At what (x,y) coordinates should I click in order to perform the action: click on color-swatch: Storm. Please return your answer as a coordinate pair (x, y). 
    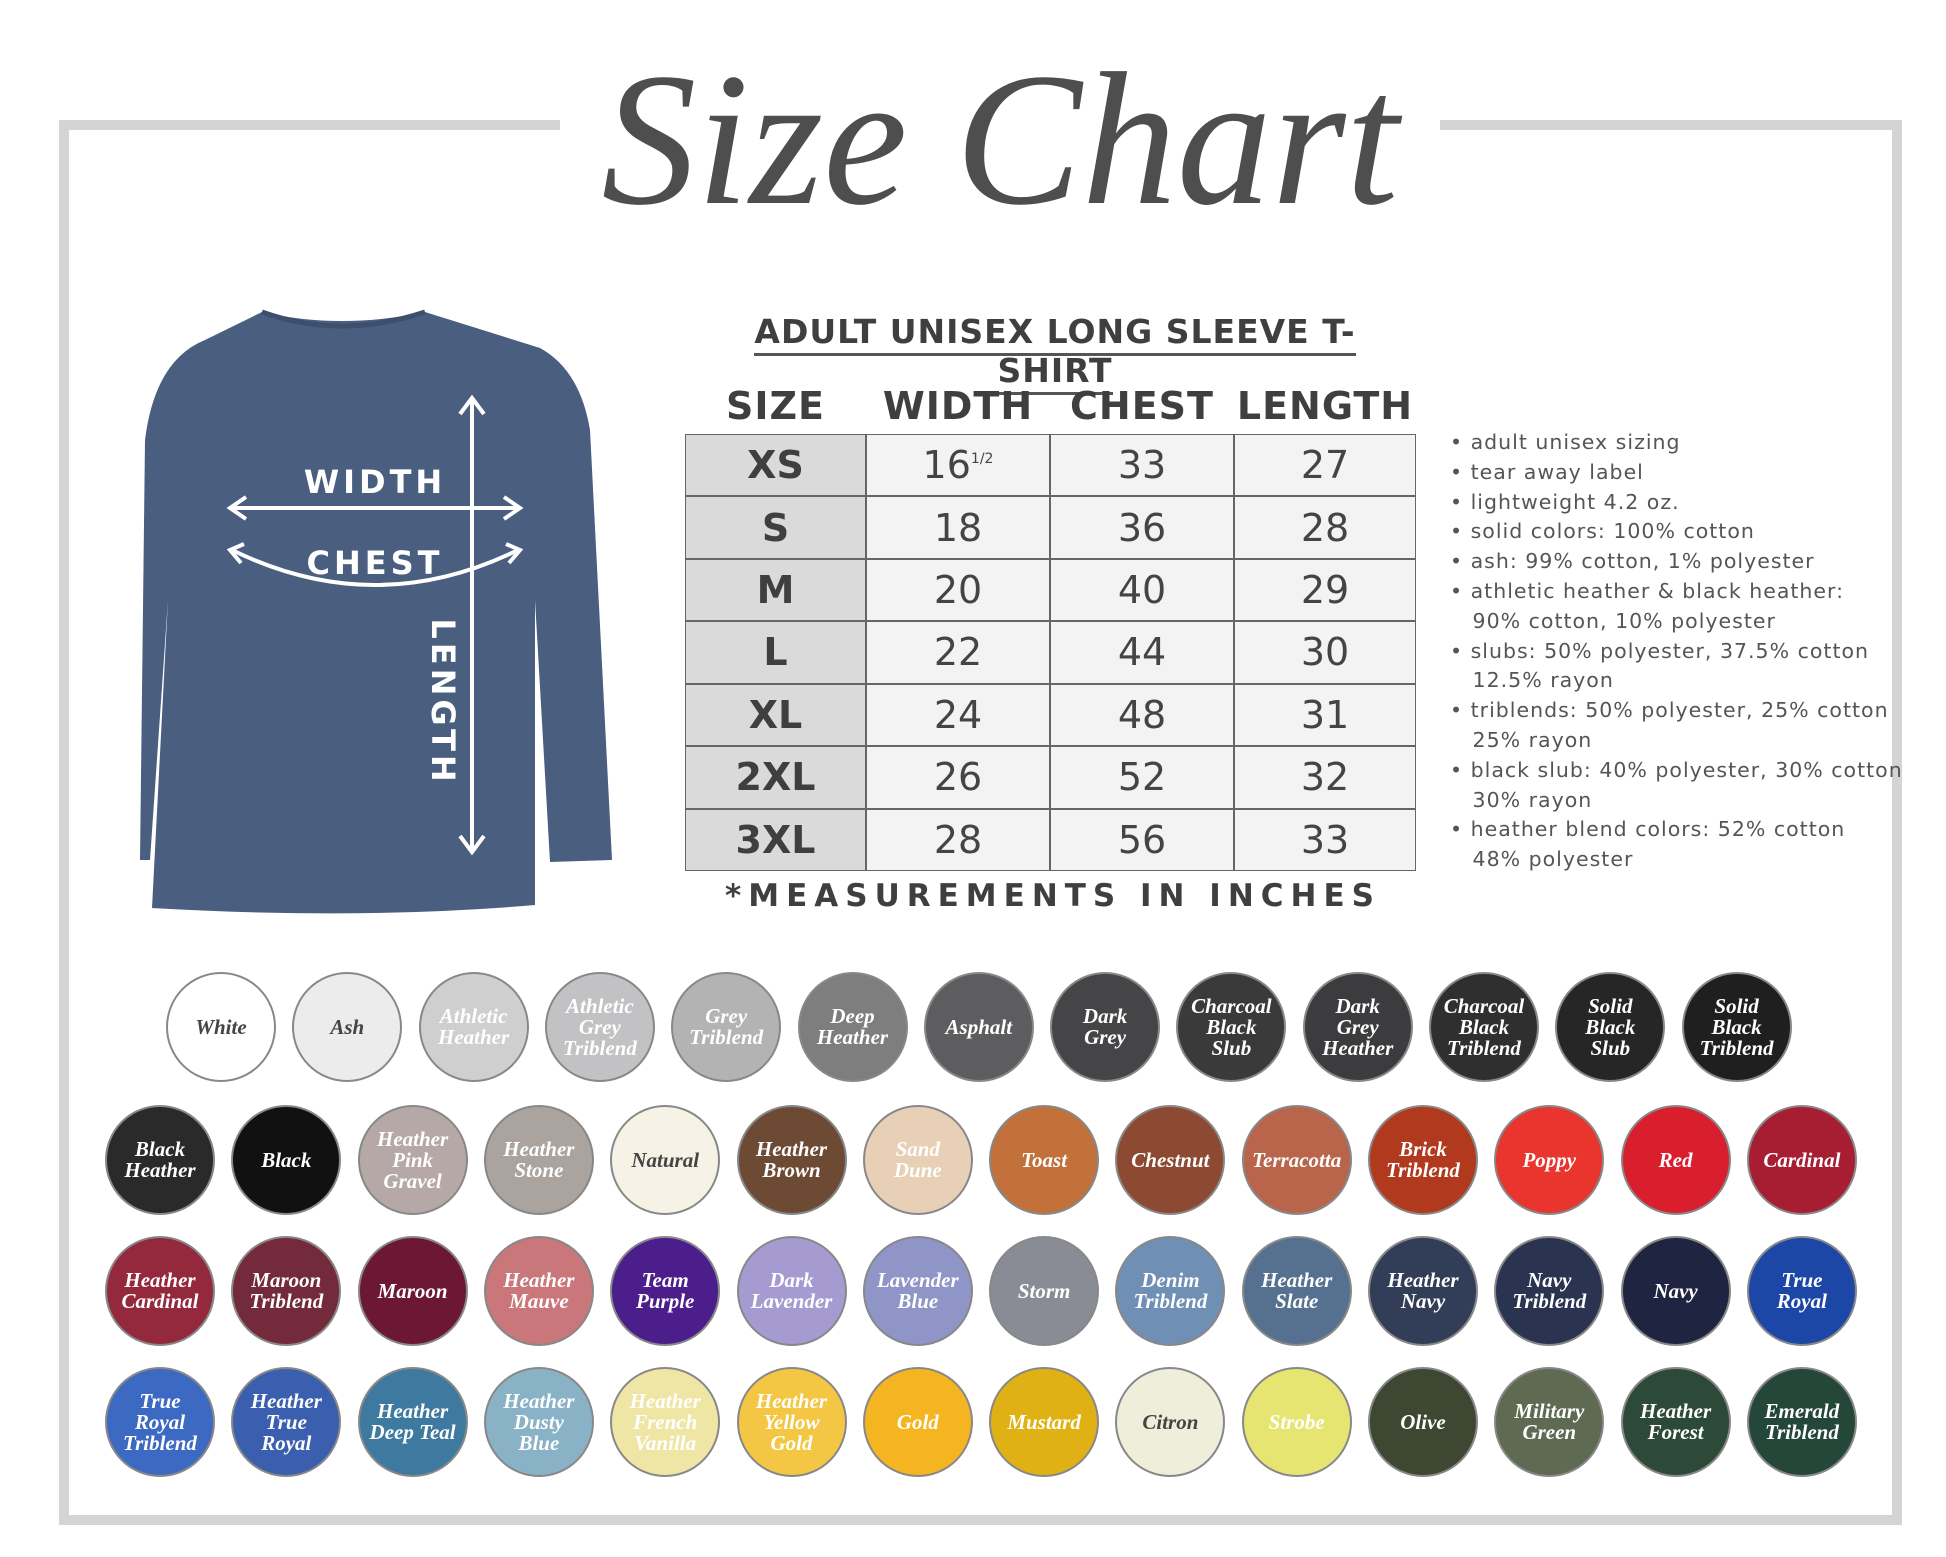
    Looking at the image, I should click on (1044, 1291).